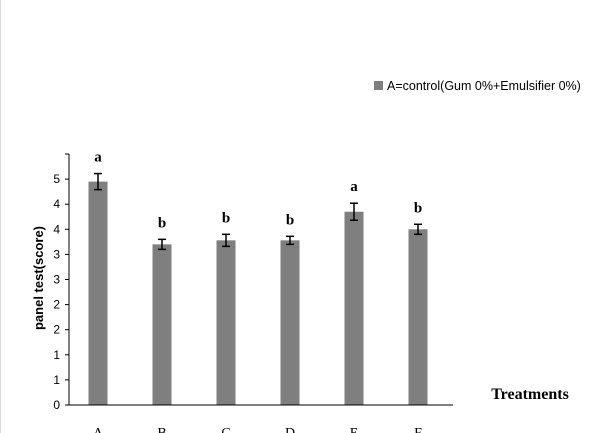  I want to click on significance-letters: a b b b a b, so click(258, 191).